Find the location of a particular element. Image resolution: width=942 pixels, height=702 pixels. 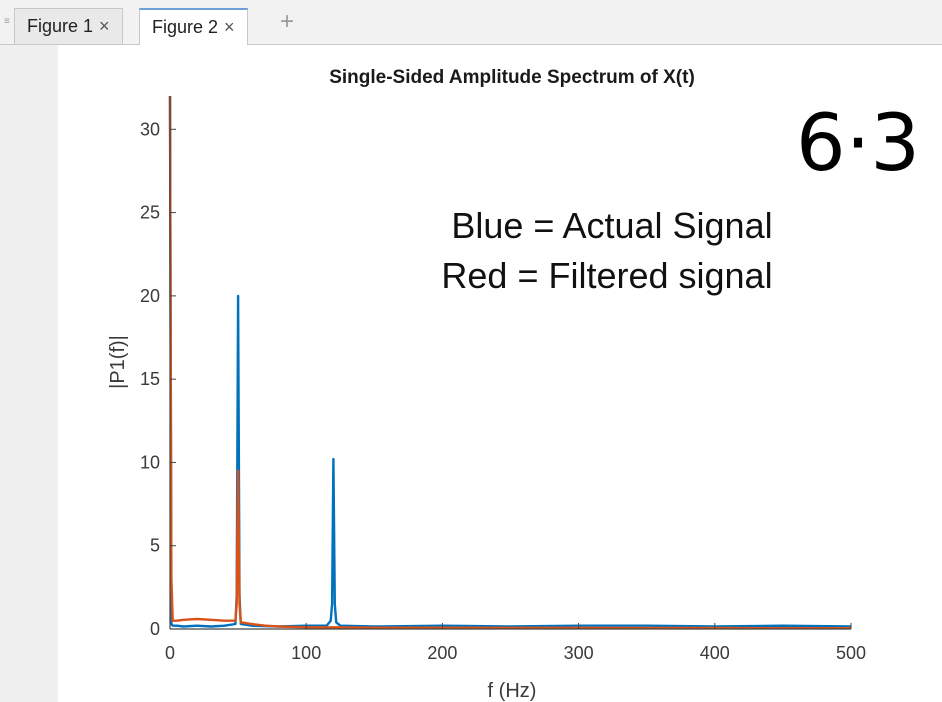

tab-figure-2: Figure 2 × is located at coordinates (193, 26).